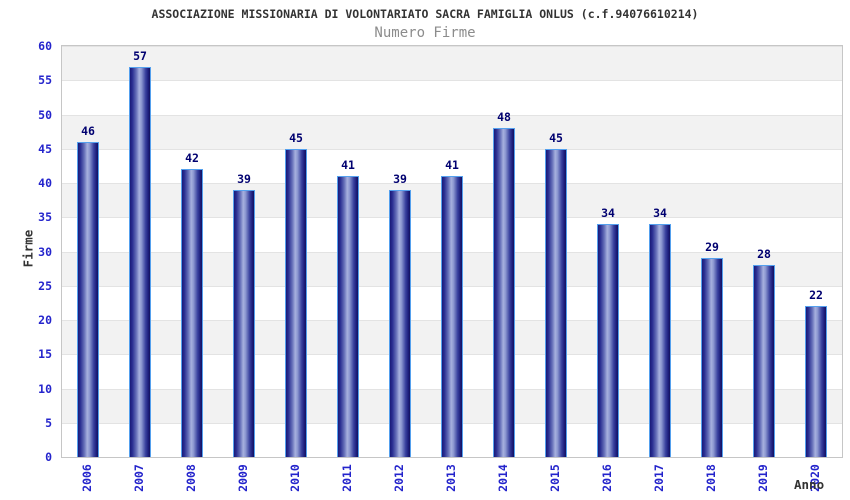 The image size is (850, 500). What do you see at coordinates (348, 316) in the screenshot?
I see `bar-2011` at bounding box center [348, 316].